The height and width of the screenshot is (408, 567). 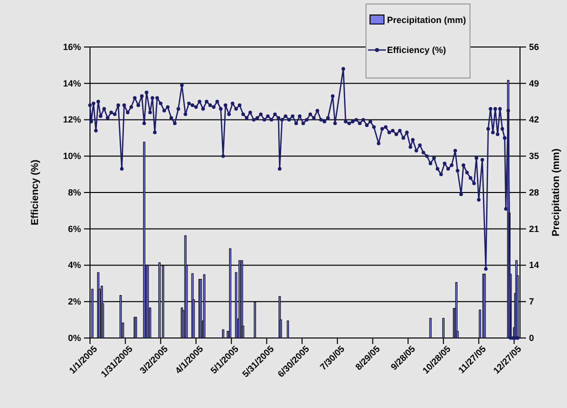 I want to click on y-tick-label: 14%, so click(x=71, y=83).